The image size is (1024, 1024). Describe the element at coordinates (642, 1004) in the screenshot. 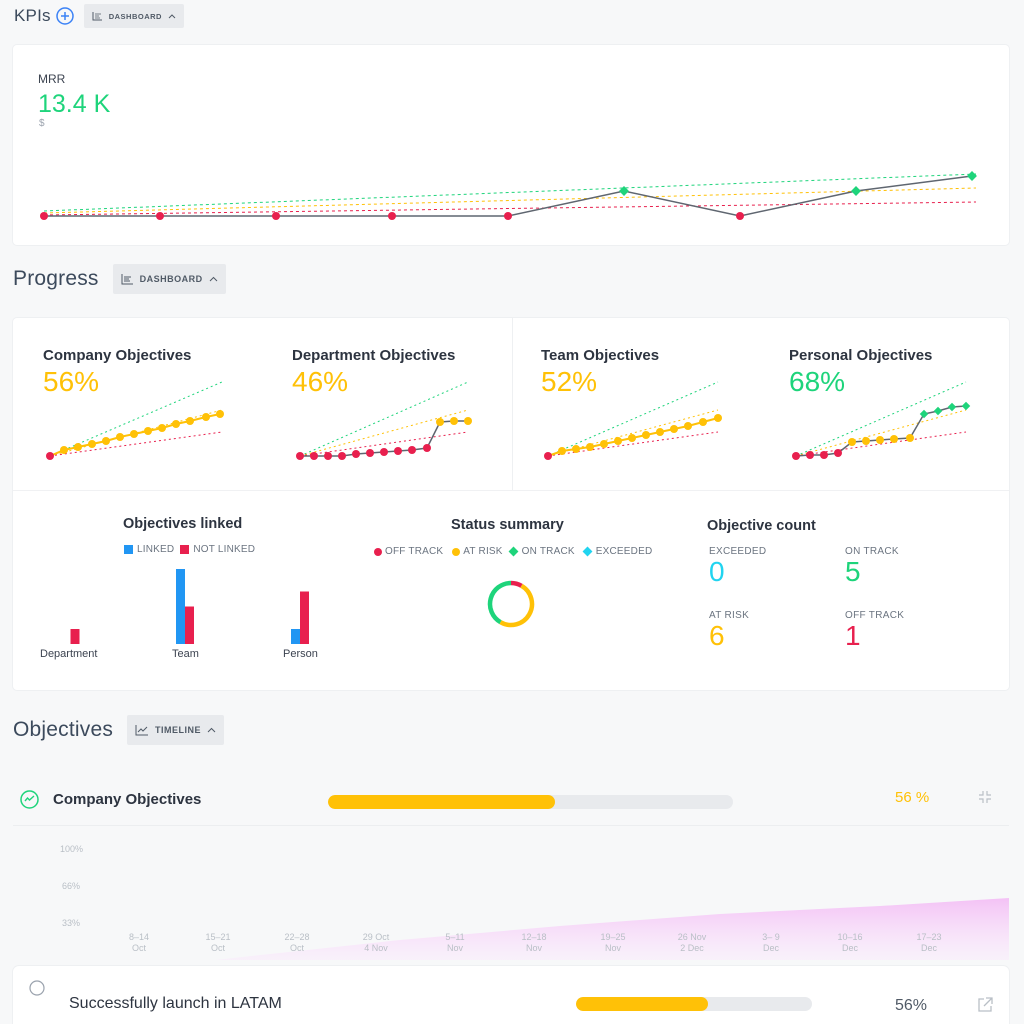

I see `objective-item-progress-fill` at that location.